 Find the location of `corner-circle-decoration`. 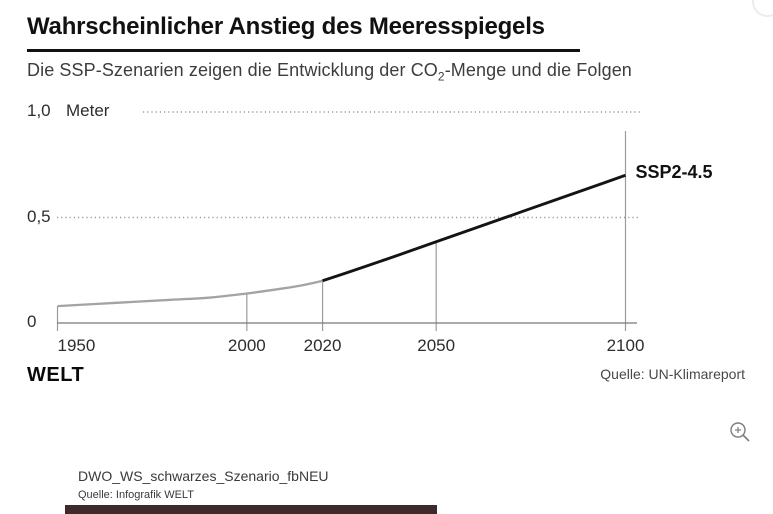

corner-circle-decoration is located at coordinates (762, 8).